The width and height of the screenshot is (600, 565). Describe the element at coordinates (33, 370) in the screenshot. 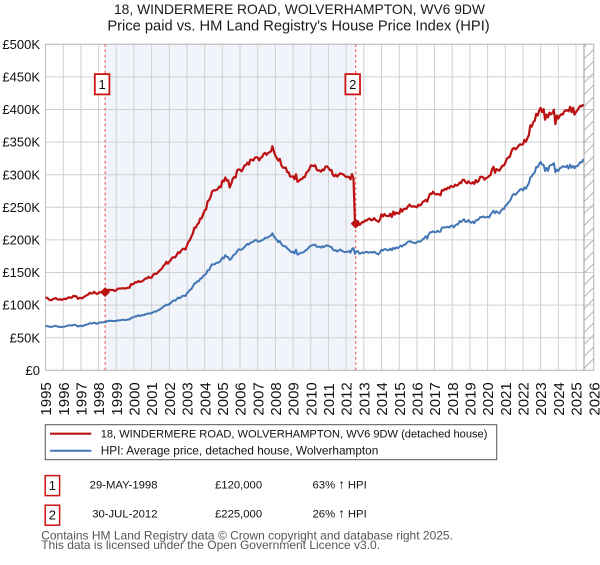

I see `svg-text: £0` at that location.